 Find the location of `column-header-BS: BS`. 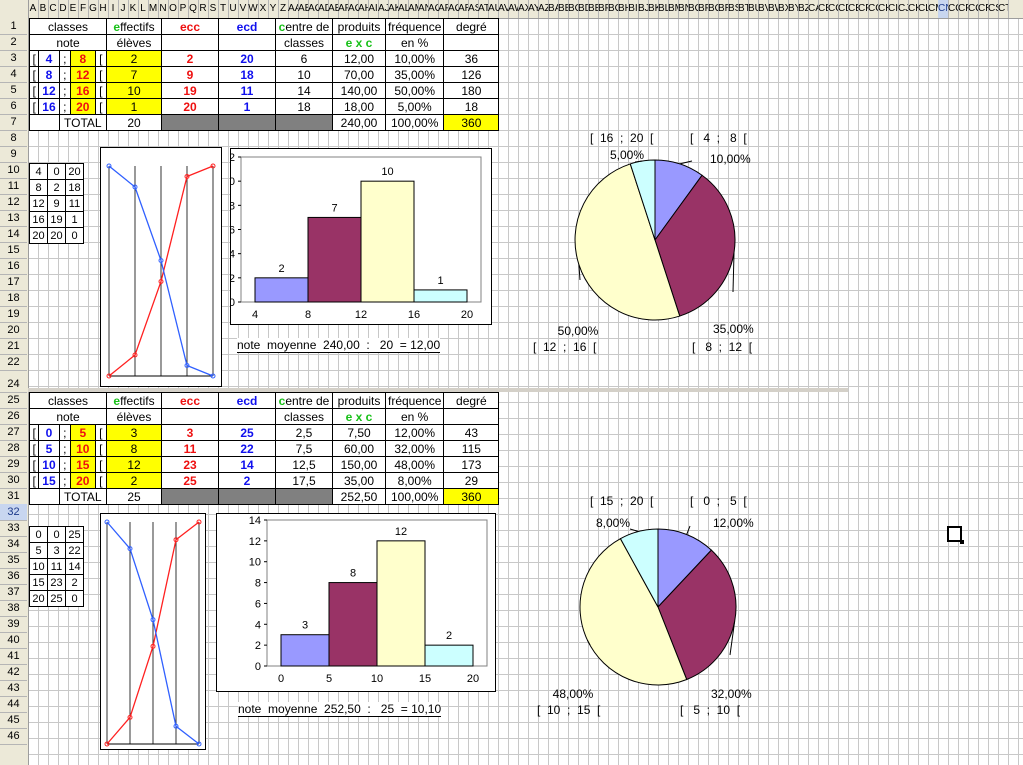

column-header-BS: BS is located at coordinates (733, 9).